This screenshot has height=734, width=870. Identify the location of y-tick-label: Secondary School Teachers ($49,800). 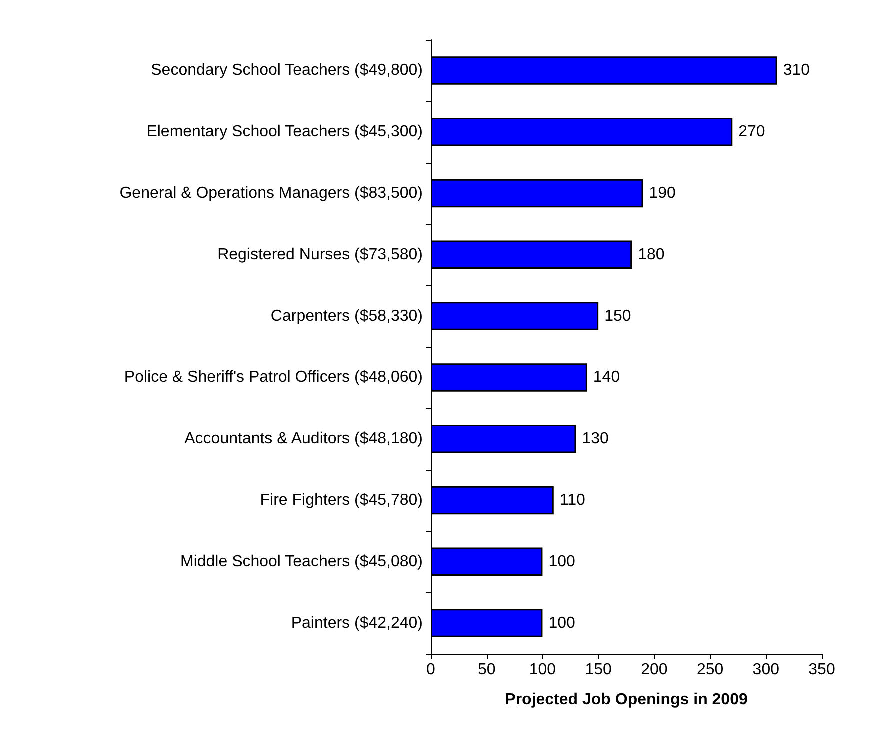
(287, 71).